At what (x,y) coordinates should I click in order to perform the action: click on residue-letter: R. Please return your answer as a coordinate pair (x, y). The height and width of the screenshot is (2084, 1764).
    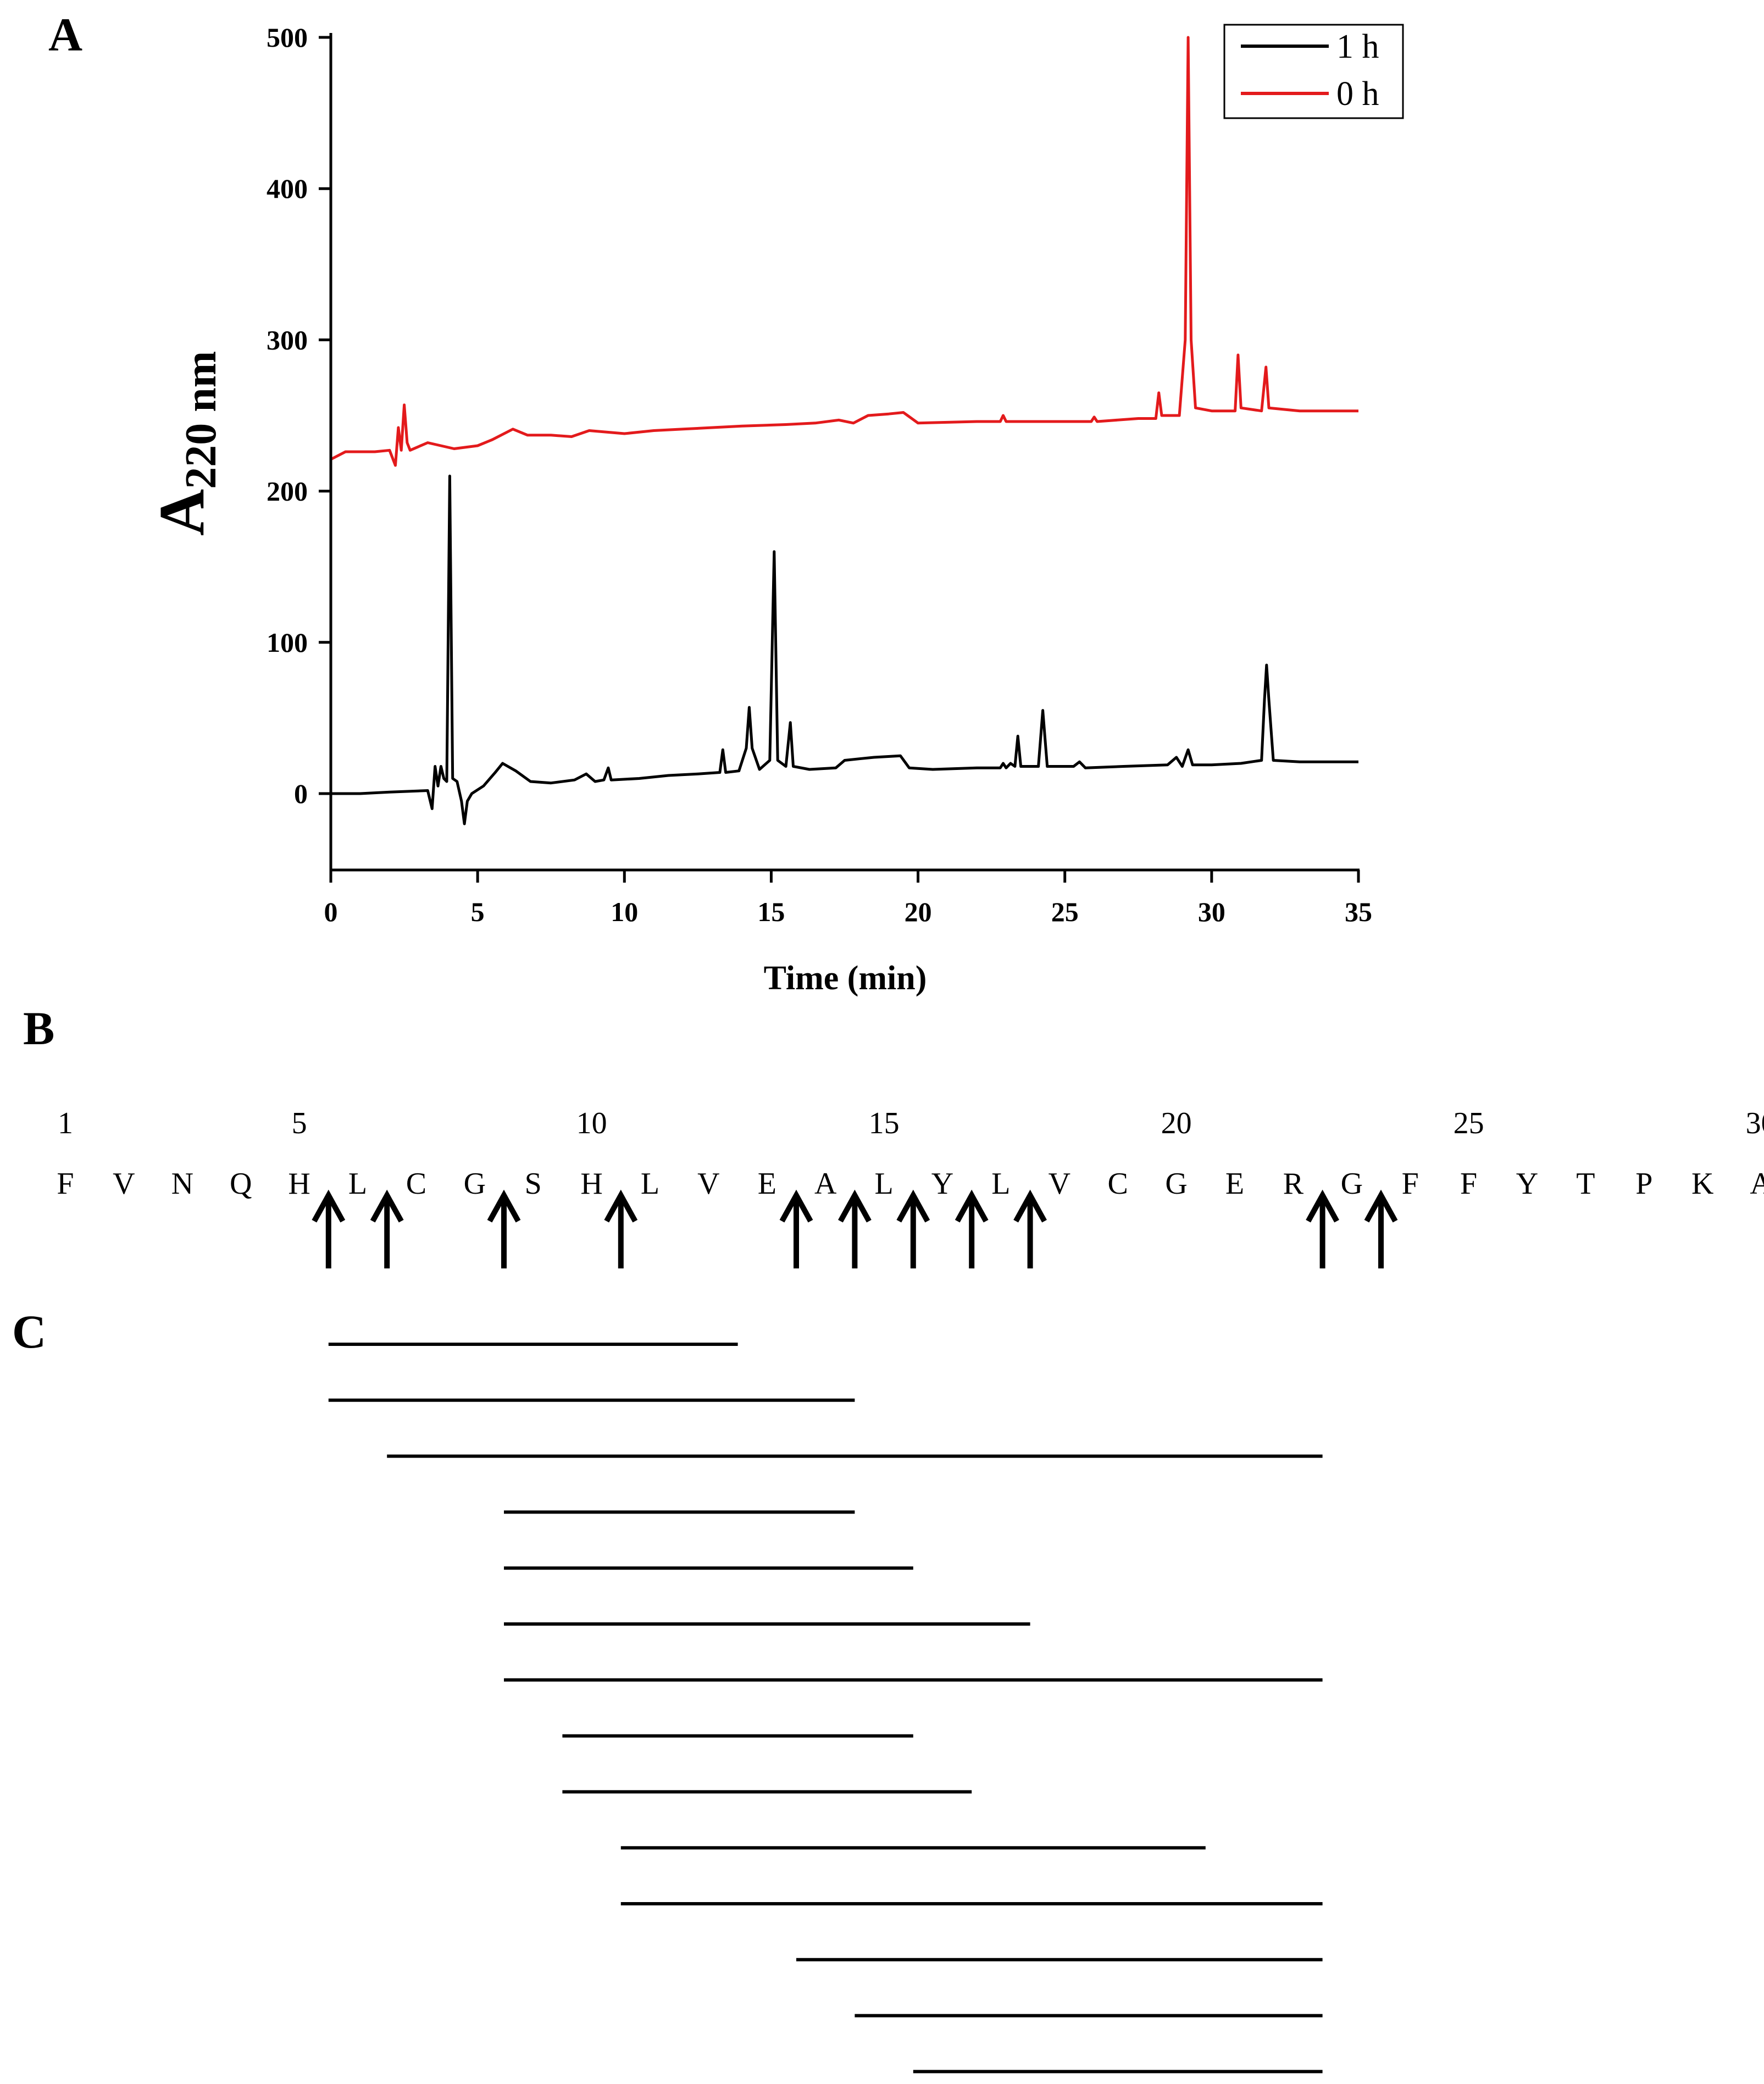
    Looking at the image, I should click on (1293, 1184).